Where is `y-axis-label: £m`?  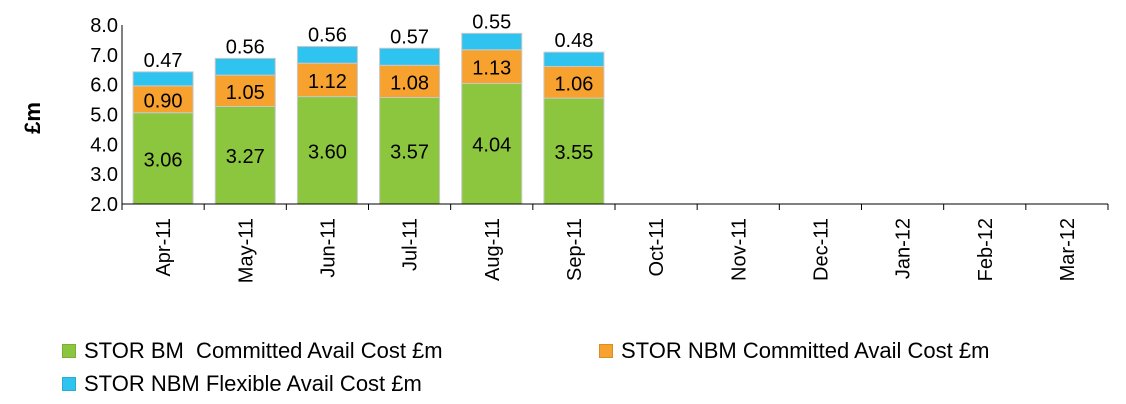 y-axis-label: £m is located at coordinates (32, 118).